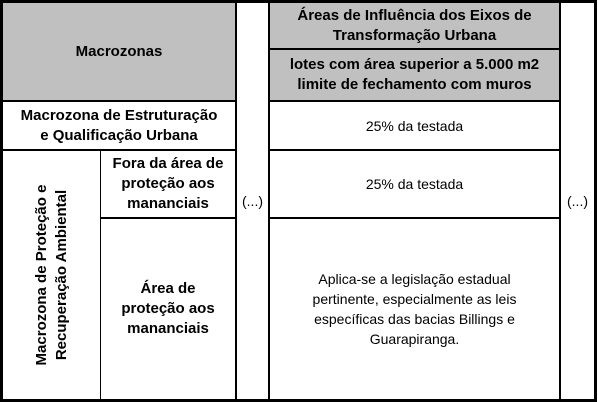  I want to click on row-area-label-line2: proteção aos, so click(168, 308).